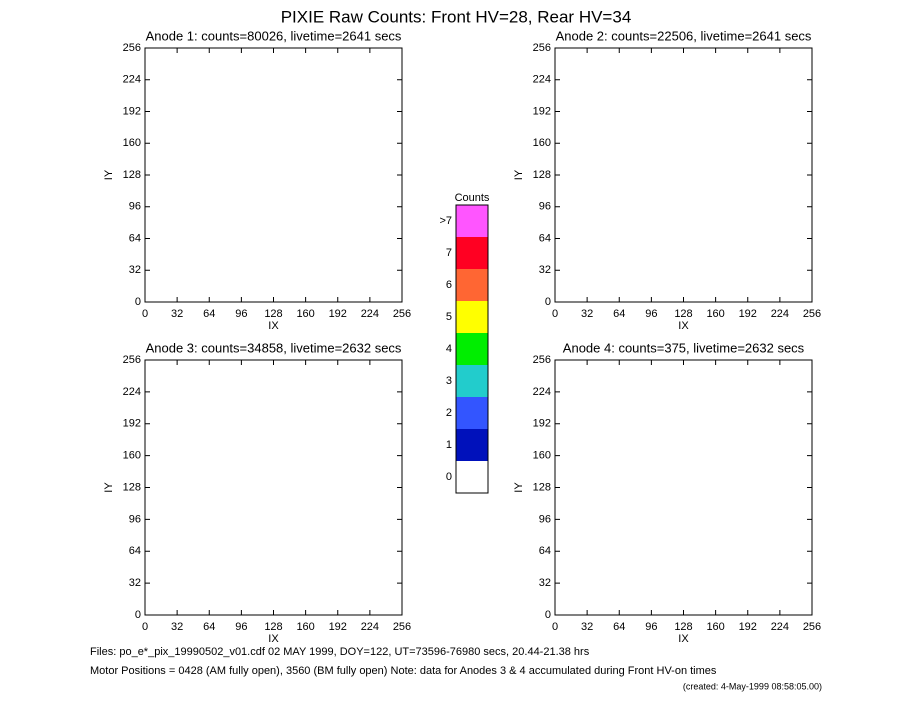  What do you see at coordinates (449, 285) in the screenshot?
I see `colorbar-label: 6` at bounding box center [449, 285].